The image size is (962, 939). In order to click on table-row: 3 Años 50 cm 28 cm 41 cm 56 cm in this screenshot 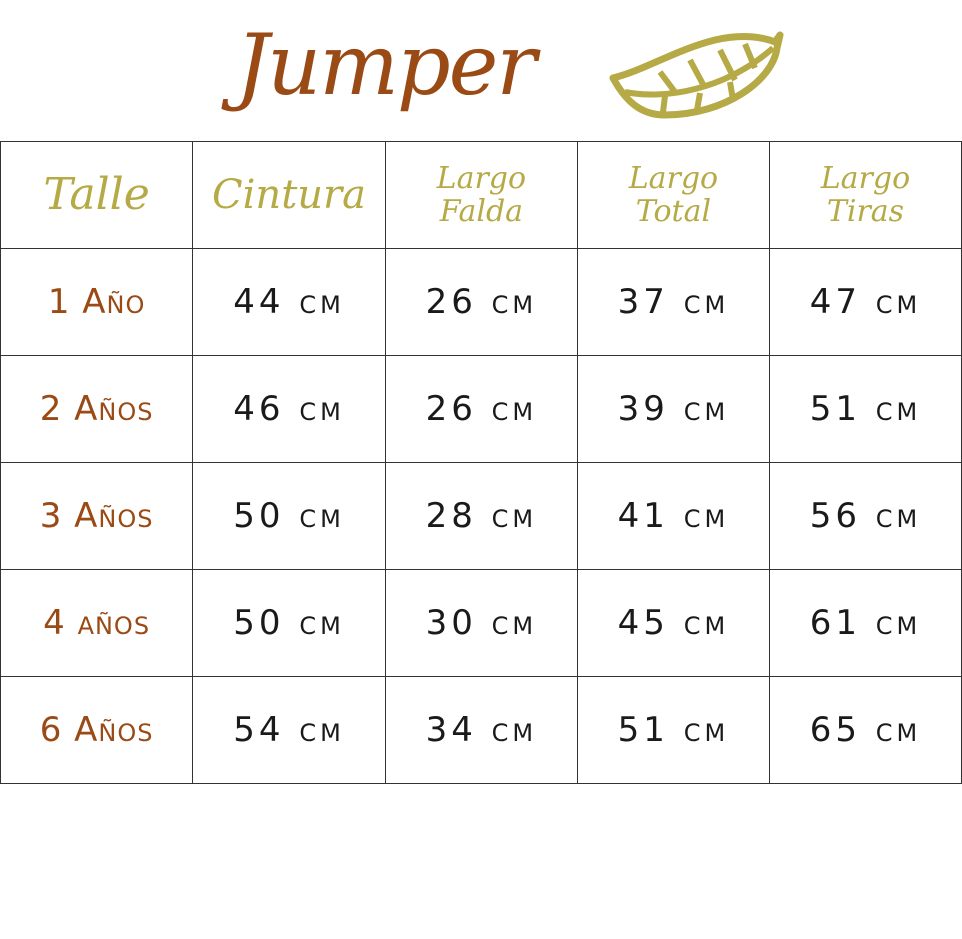, I will do `click(481, 516)`.